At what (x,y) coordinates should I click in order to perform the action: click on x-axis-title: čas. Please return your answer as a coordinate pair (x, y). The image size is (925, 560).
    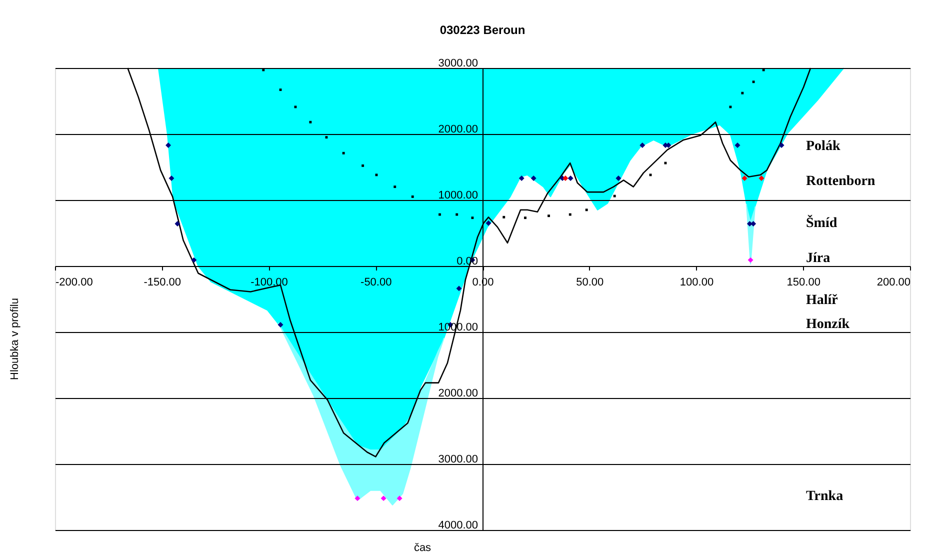
    Looking at the image, I should click on (423, 548).